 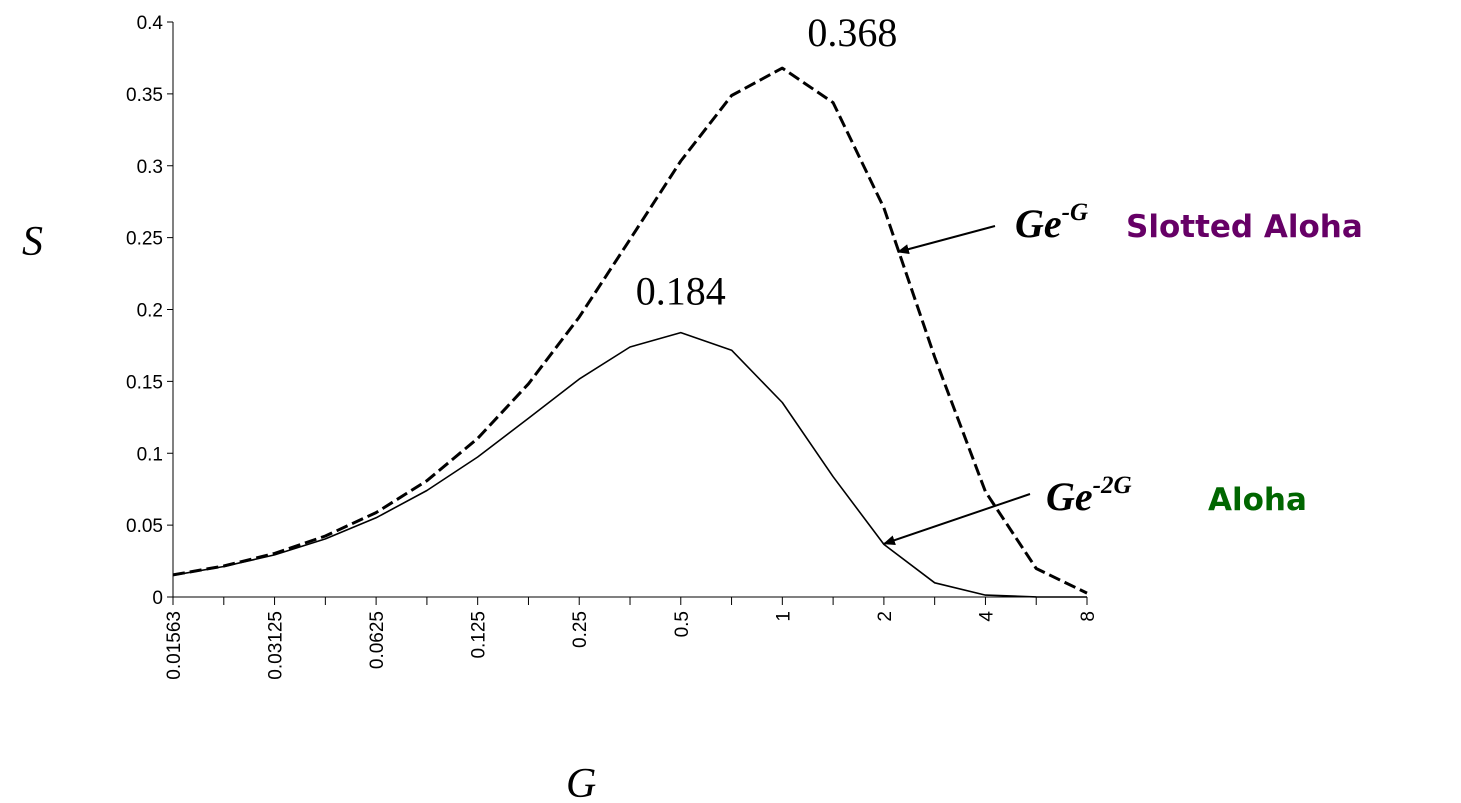 I want to click on x-tick-label: 0.0625, so click(x=377, y=640).